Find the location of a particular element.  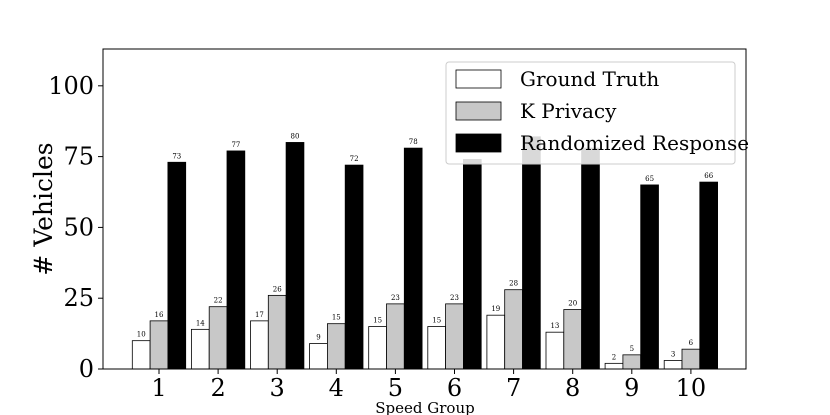

legend-box is located at coordinates (590, 113).